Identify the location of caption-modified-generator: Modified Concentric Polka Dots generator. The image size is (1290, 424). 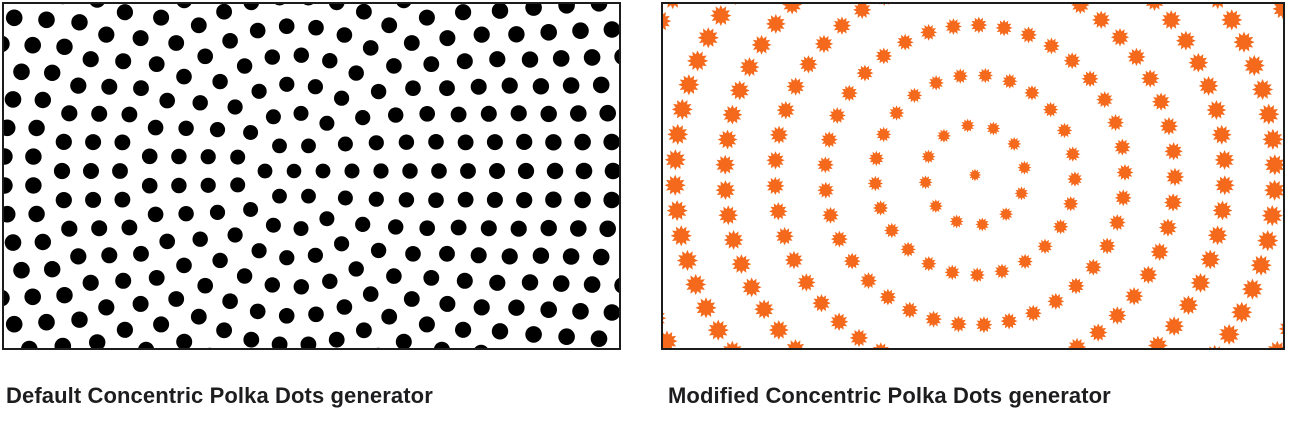
(889, 395).